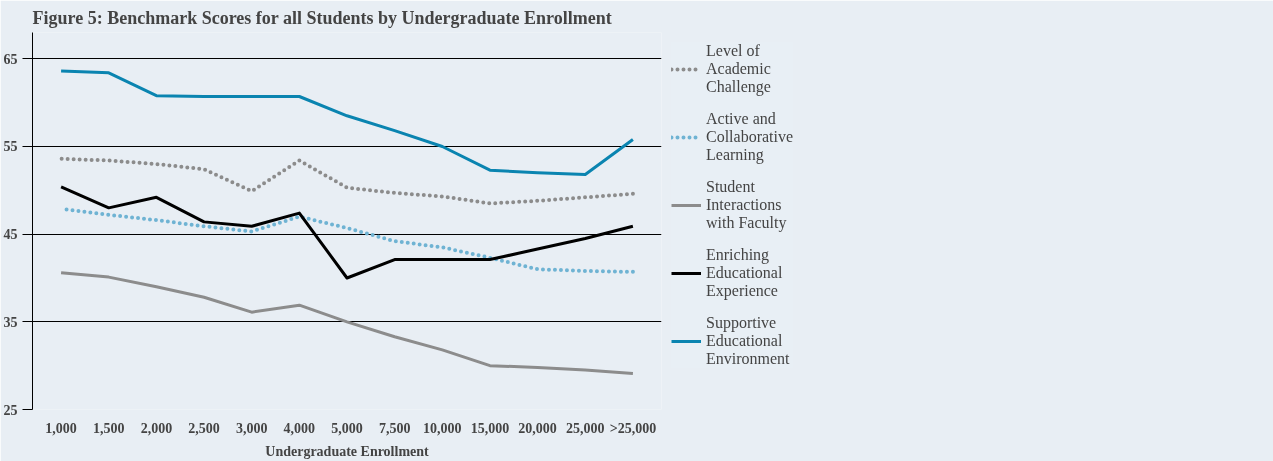  Describe the element at coordinates (10, 322) in the screenshot. I see `y-tick-label: 35` at that location.